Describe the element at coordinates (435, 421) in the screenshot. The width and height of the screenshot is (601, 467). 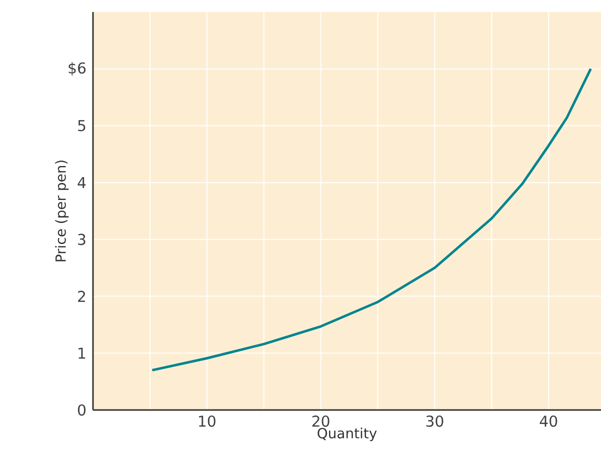
I see `x-tick-label: 30` at that location.